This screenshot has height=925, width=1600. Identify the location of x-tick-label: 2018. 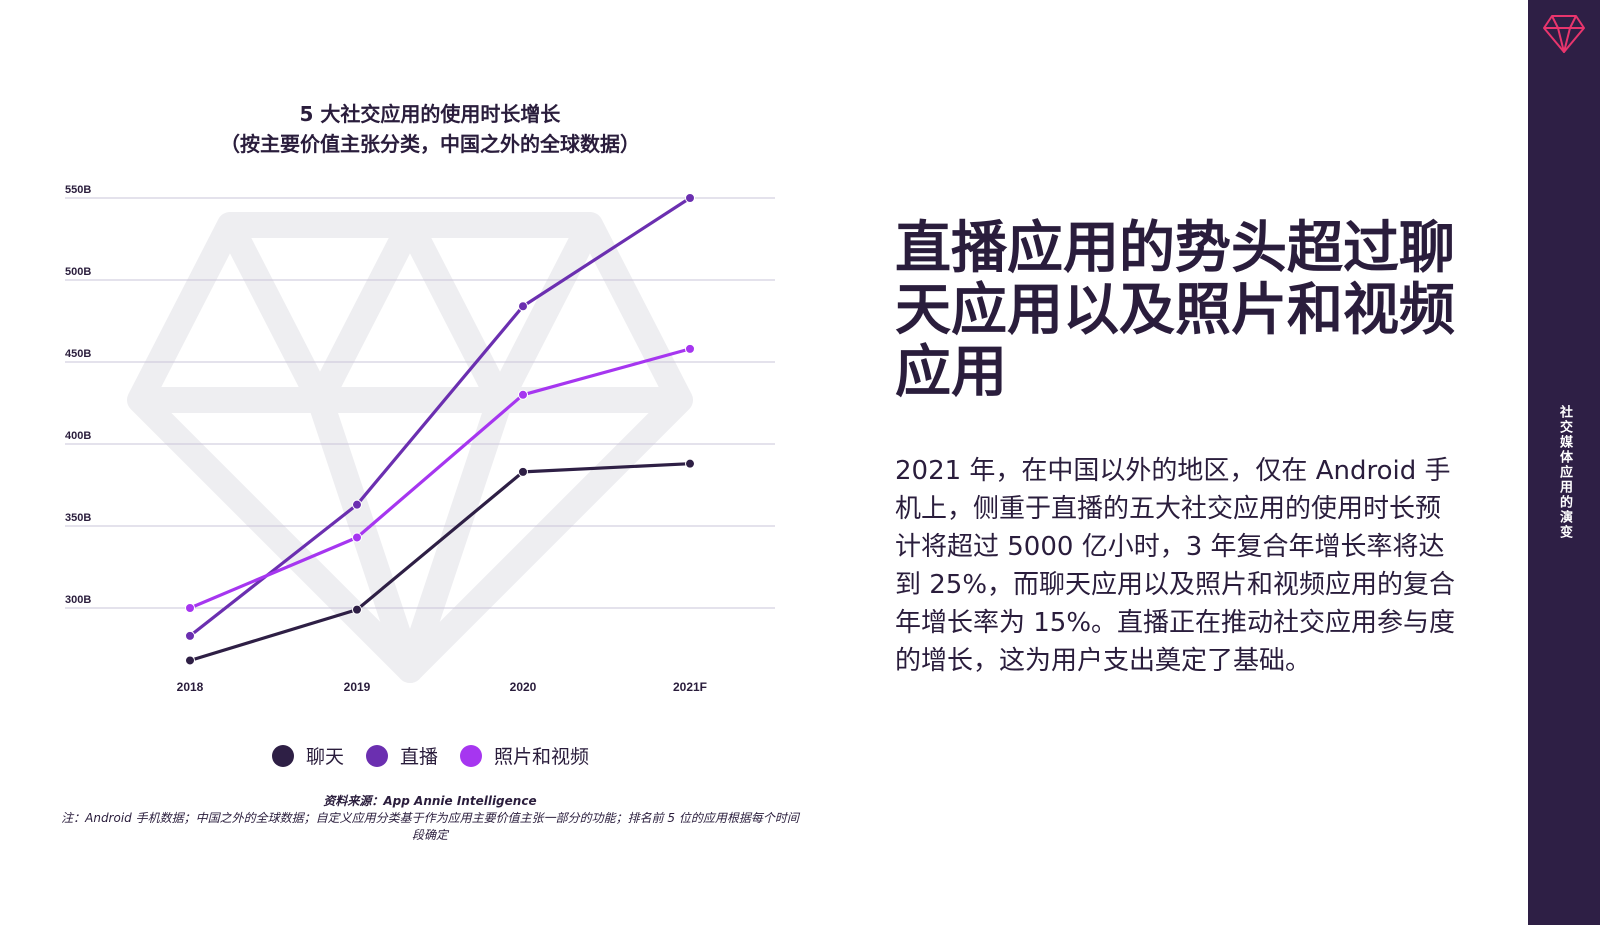
(190, 687).